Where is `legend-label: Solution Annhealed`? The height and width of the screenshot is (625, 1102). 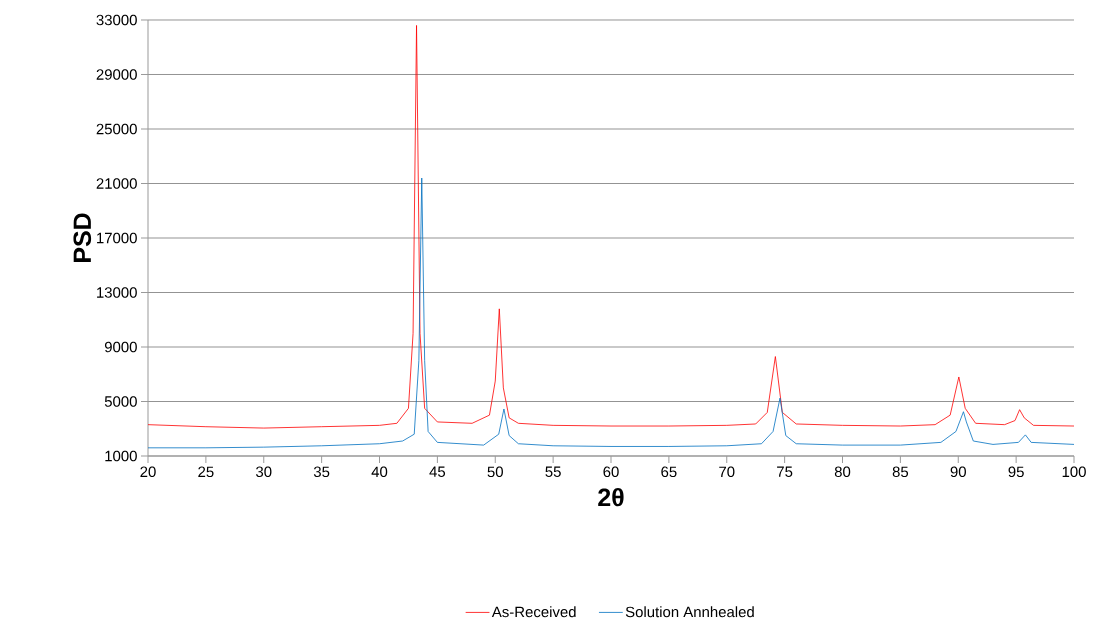
legend-label: Solution Annhealed is located at coordinates (689, 612).